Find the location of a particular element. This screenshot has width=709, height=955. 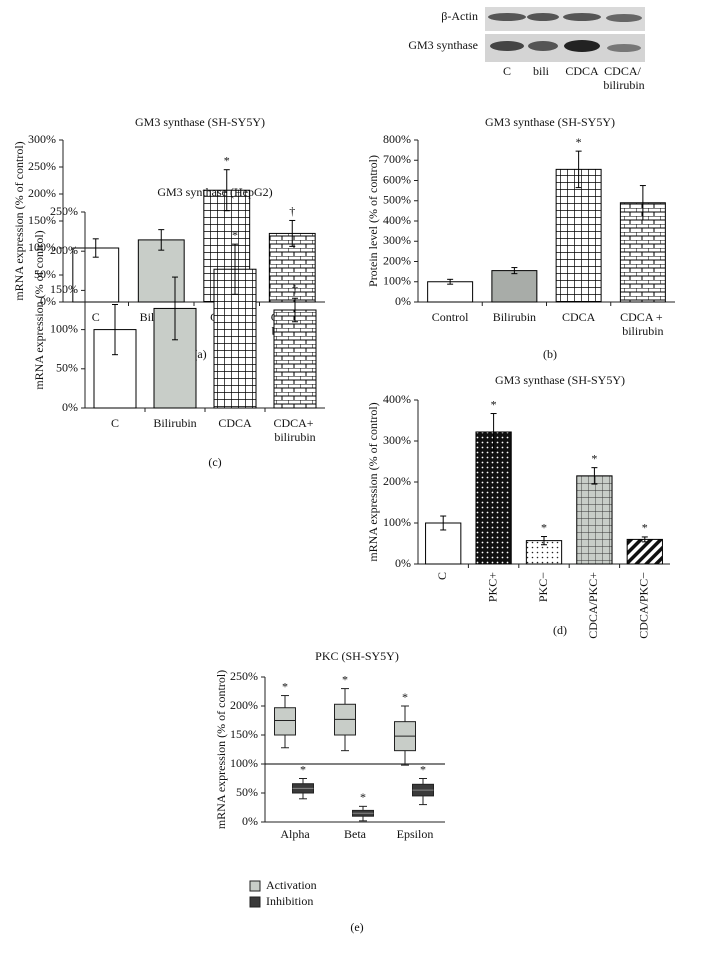

x-tick-label: Control is located at coordinates (450, 317).